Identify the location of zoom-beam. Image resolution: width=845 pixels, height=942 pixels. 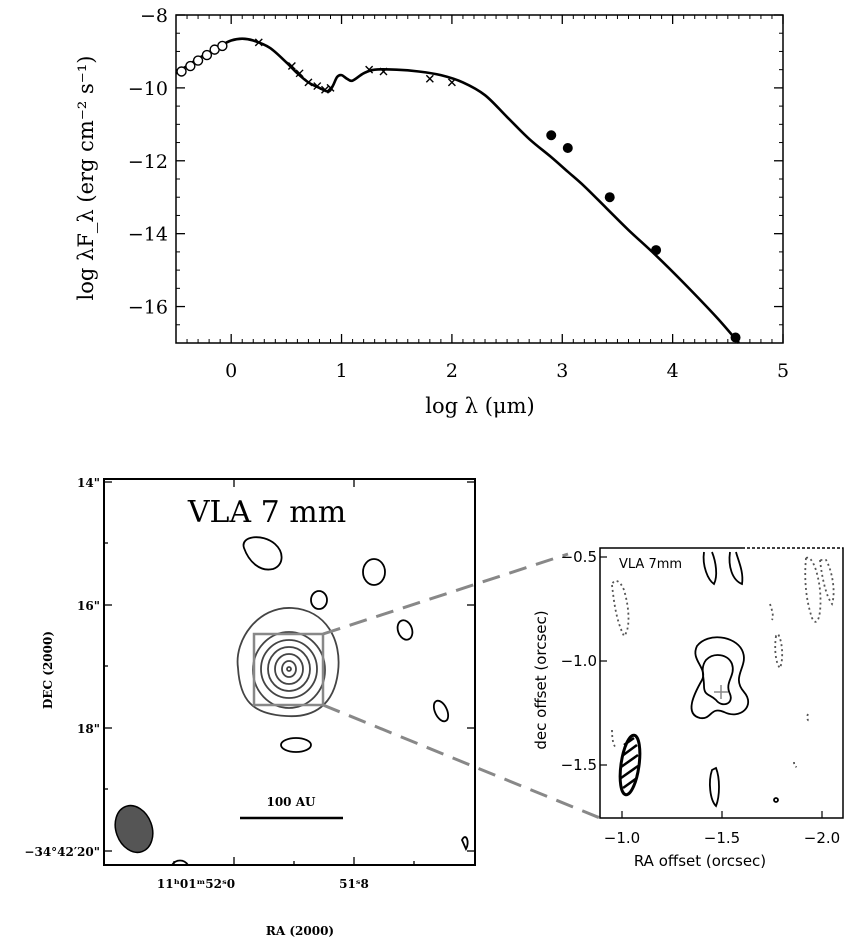
(630, 765).